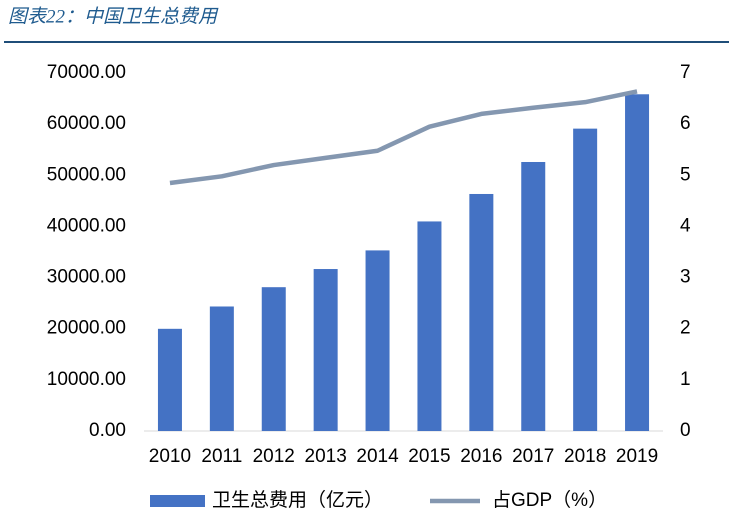 This screenshot has width=733, height=531. Describe the element at coordinates (685, 72) in the screenshot. I see `y2-tick-label: 7` at that location.